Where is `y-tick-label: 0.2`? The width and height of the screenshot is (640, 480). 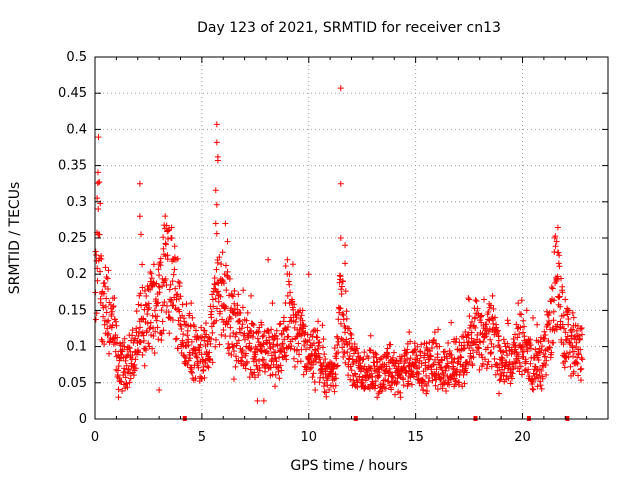
y-tick-label: 0.2 is located at coordinates (76, 274).